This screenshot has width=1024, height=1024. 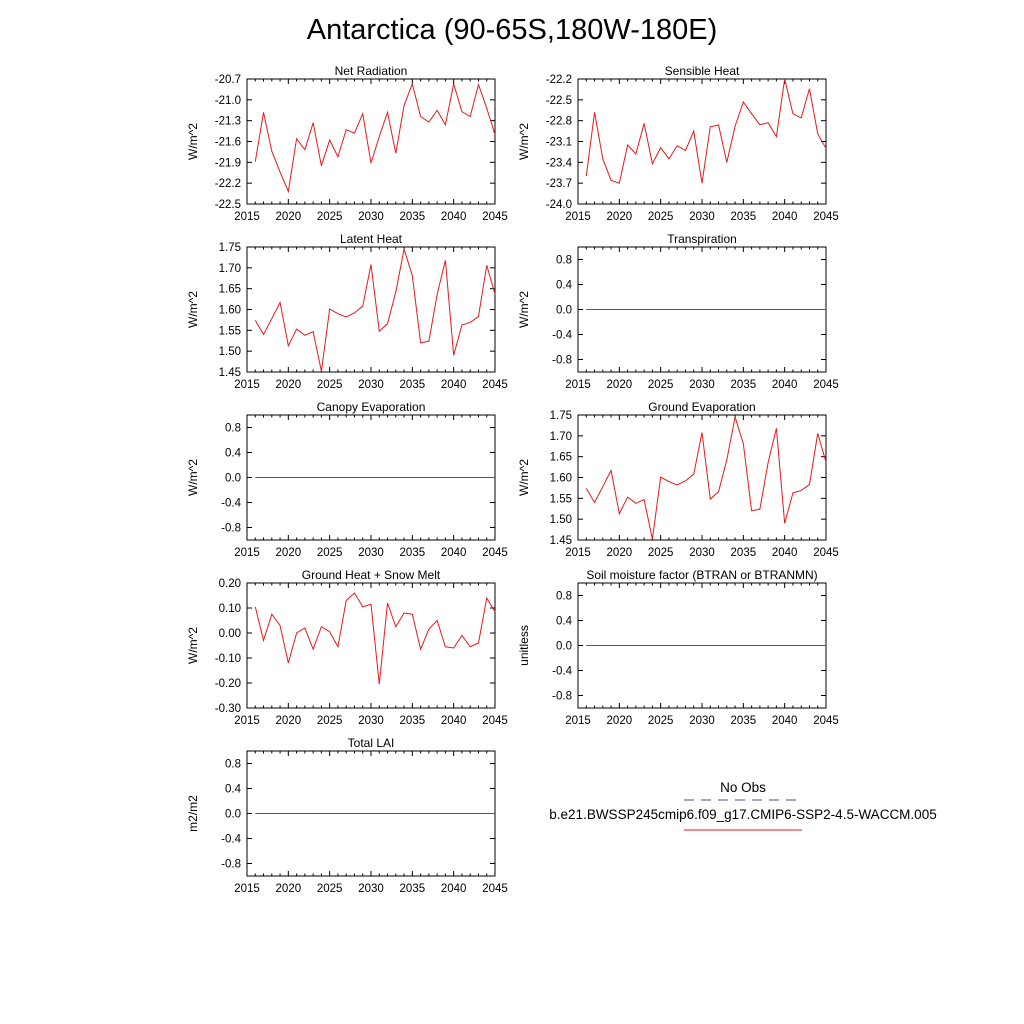 I want to click on panel-title: Canopy Evaporation, so click(x=371, y=407).